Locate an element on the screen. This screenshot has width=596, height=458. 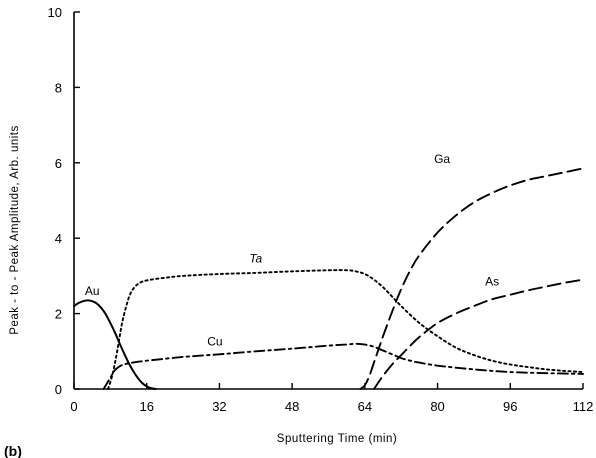
series-label-as: As is located at coordinates (492, 281).